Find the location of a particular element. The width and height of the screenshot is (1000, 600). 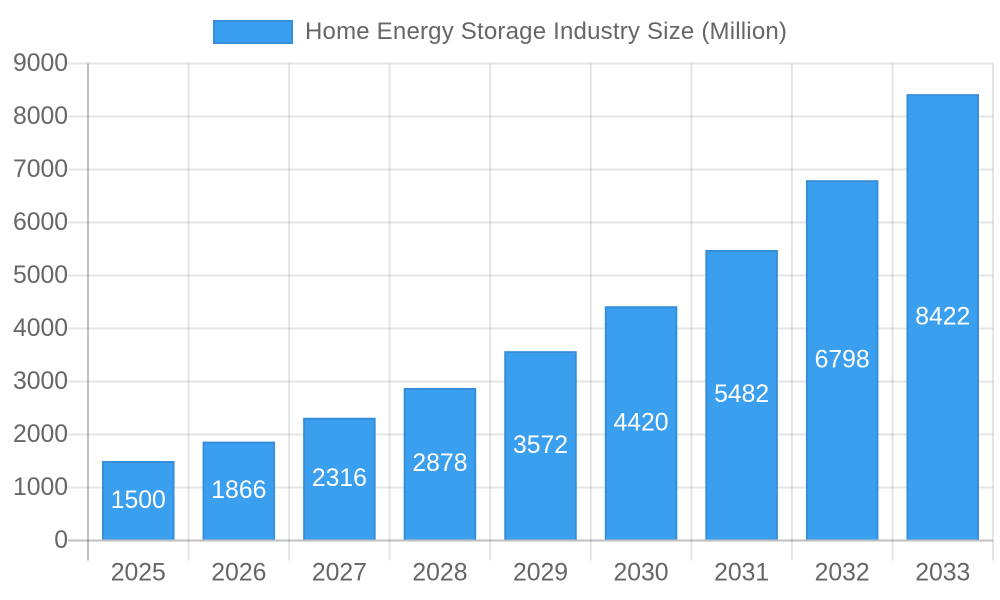

x-axis-label: 2025 is located at coordinates (138, 573).